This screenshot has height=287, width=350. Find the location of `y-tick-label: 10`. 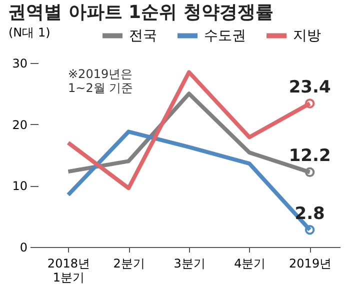

y-tick-label: 10 is located at coordinates (20, 186).